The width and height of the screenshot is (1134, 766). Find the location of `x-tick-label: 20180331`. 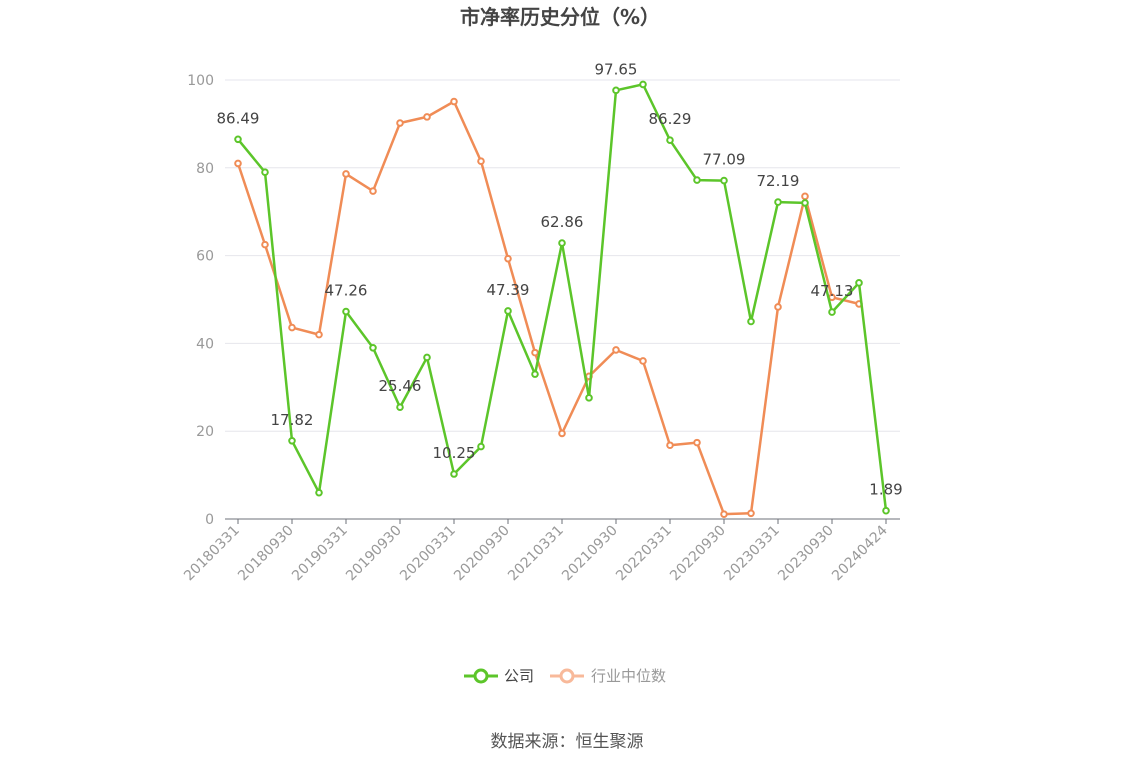

x-tick-label: 20180331 is located at coordinates (212, 554).